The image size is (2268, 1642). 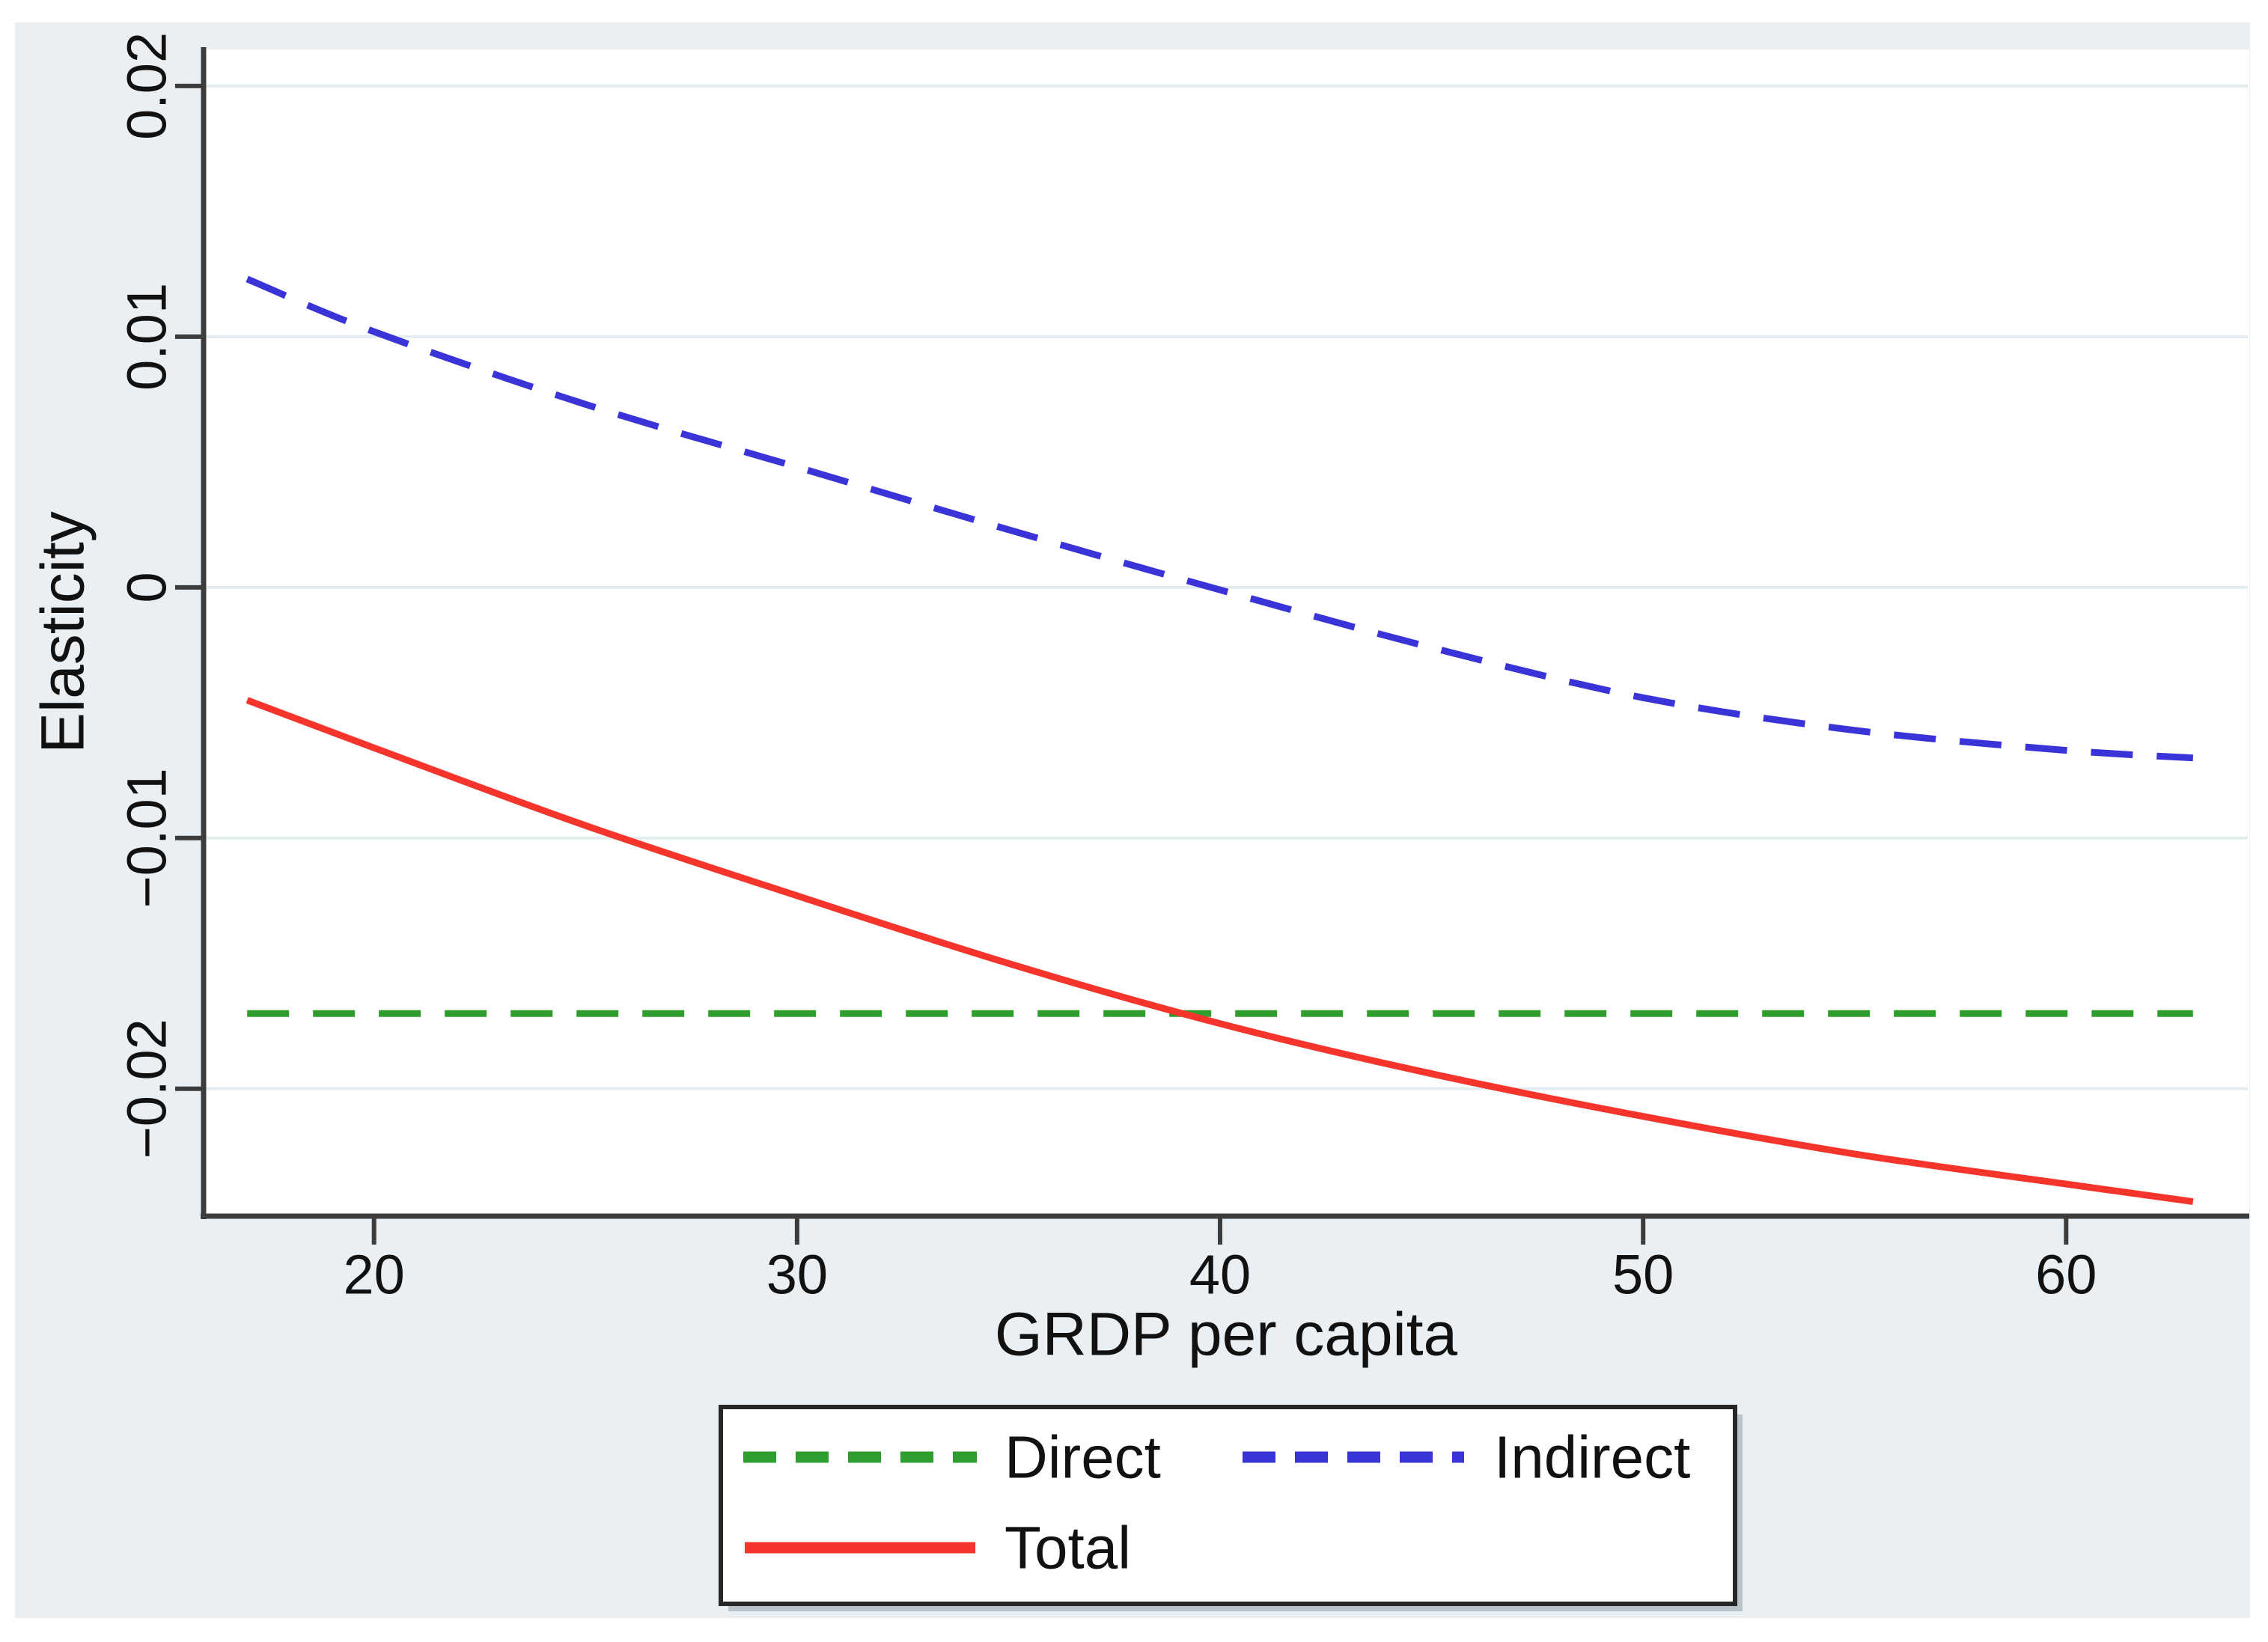 I want to click on y-axis-title: Elasticity, so click(x=63, y=632).